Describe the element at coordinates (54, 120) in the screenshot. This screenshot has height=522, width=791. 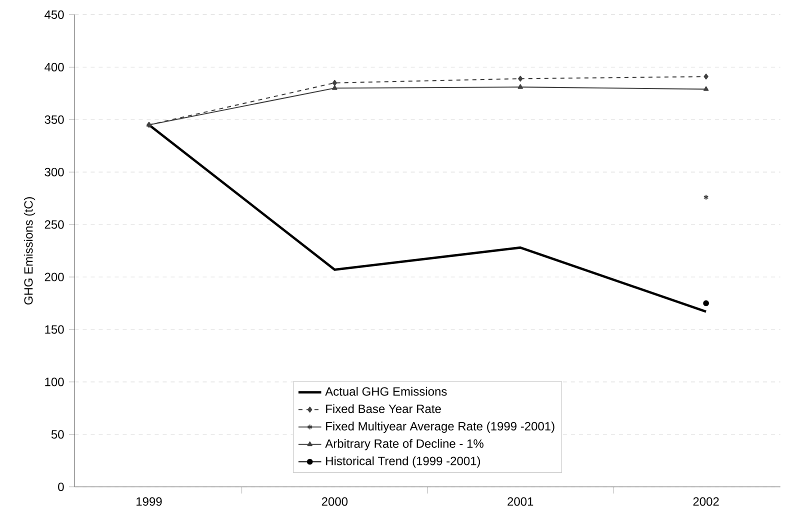
I see `y-tick-label: 350` at that location.